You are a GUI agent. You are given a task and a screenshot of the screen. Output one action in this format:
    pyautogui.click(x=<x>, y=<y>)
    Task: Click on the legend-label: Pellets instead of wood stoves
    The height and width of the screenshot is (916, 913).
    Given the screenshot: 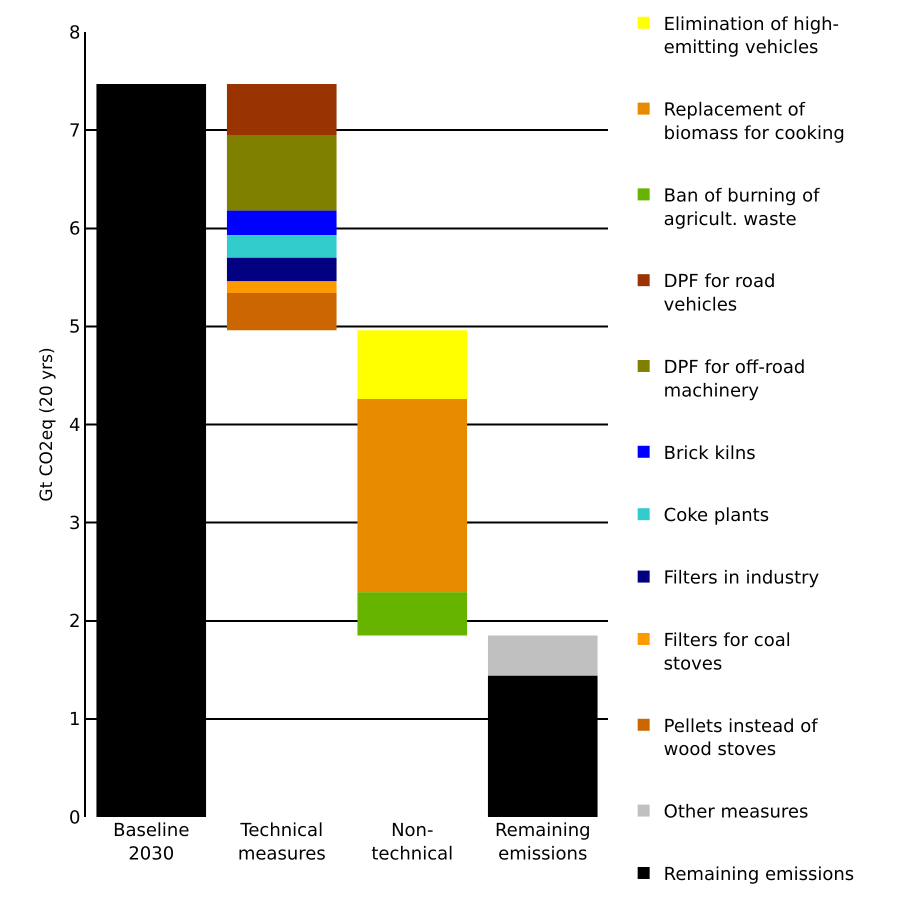 What is the action you would take?
    pyautogui.click(x=741, y=738)
    